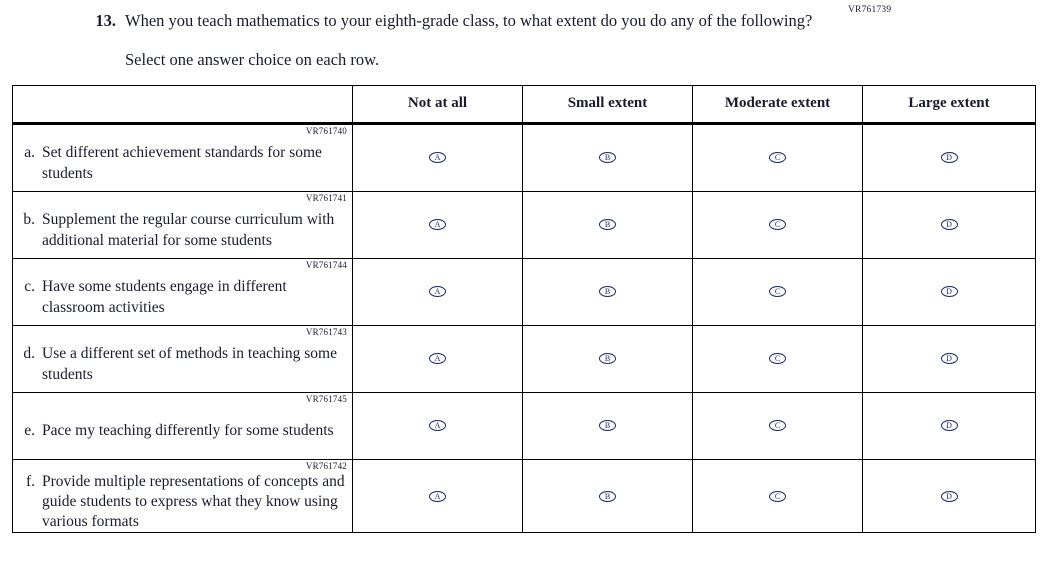 The width and height of the screenshot is (1047, 583). I want to click on bubble-cell-d-not-at-all: A, so click(437, 358).